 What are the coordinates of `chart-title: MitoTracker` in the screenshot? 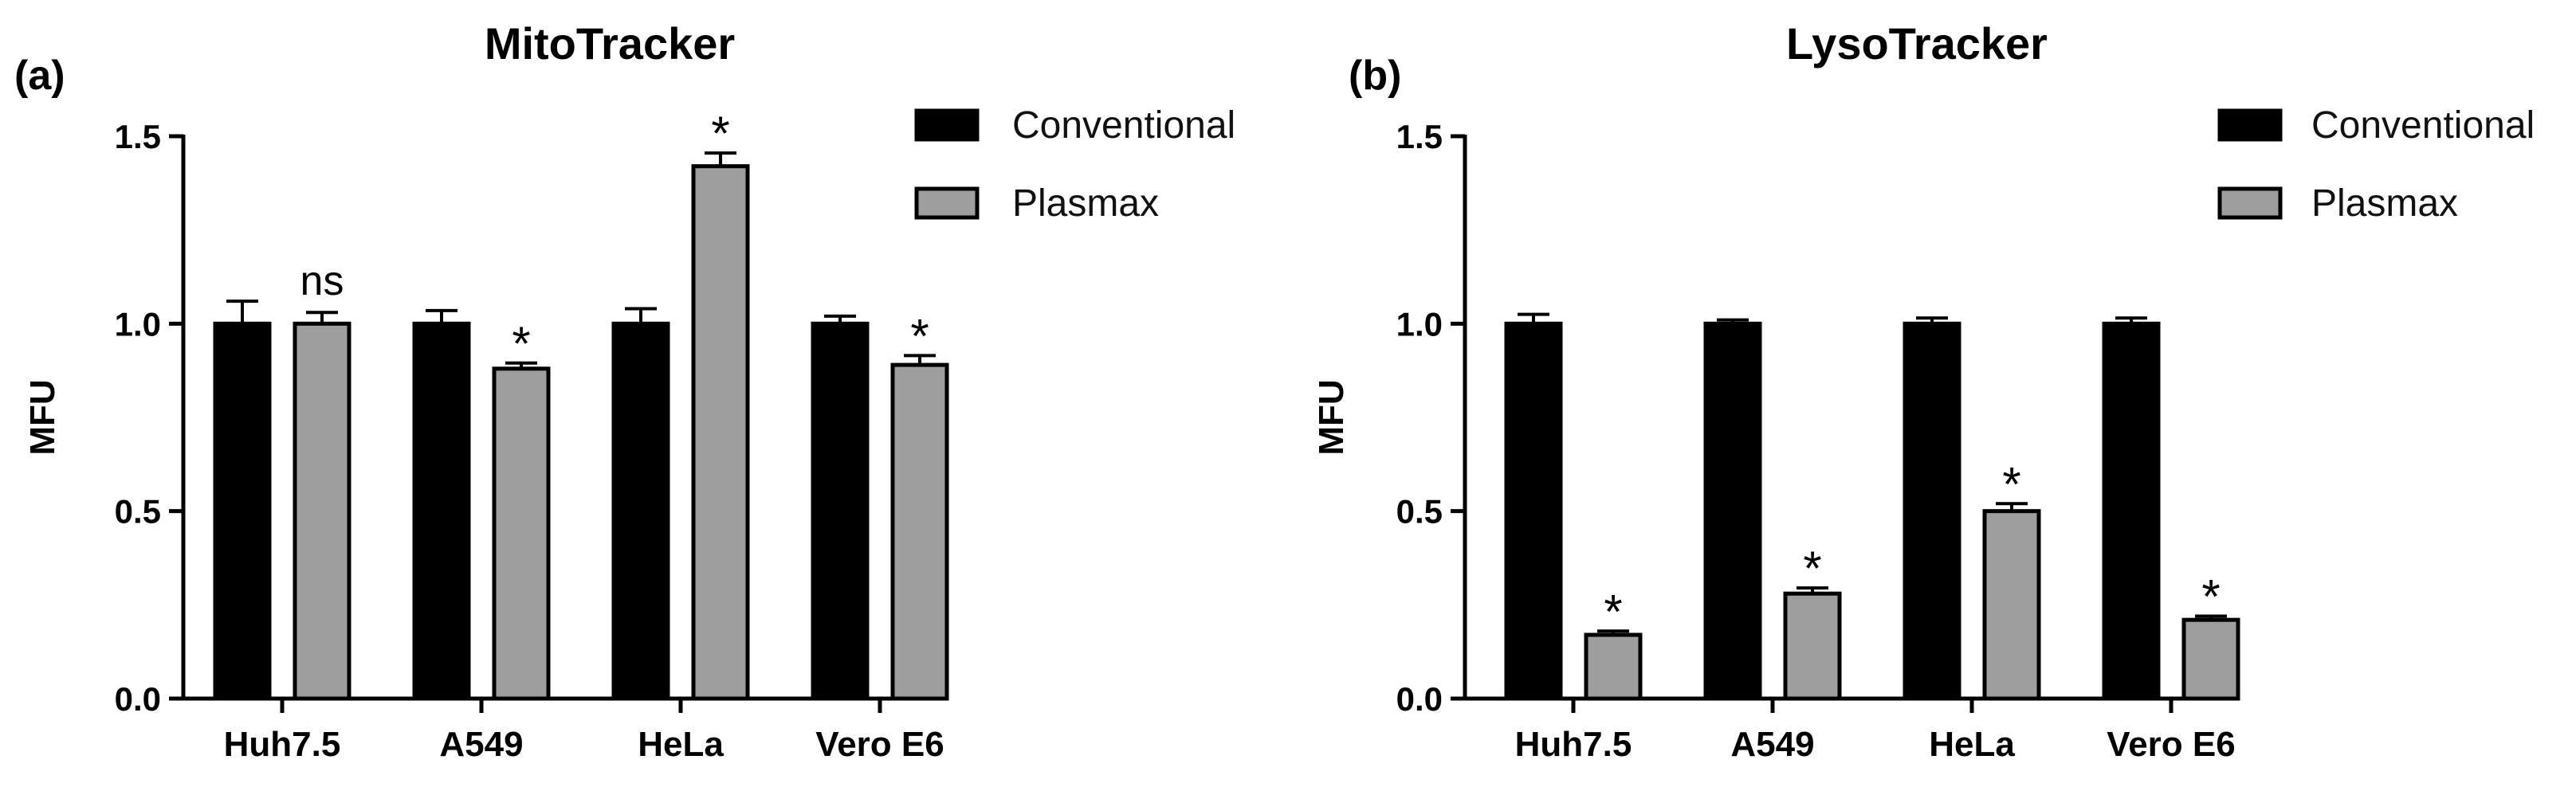 It's located at (610, 43).